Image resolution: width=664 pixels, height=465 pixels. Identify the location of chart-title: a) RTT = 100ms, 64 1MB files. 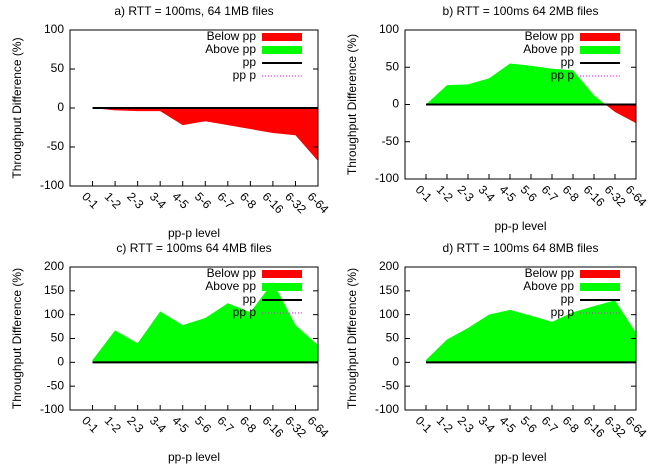
(193, 11).